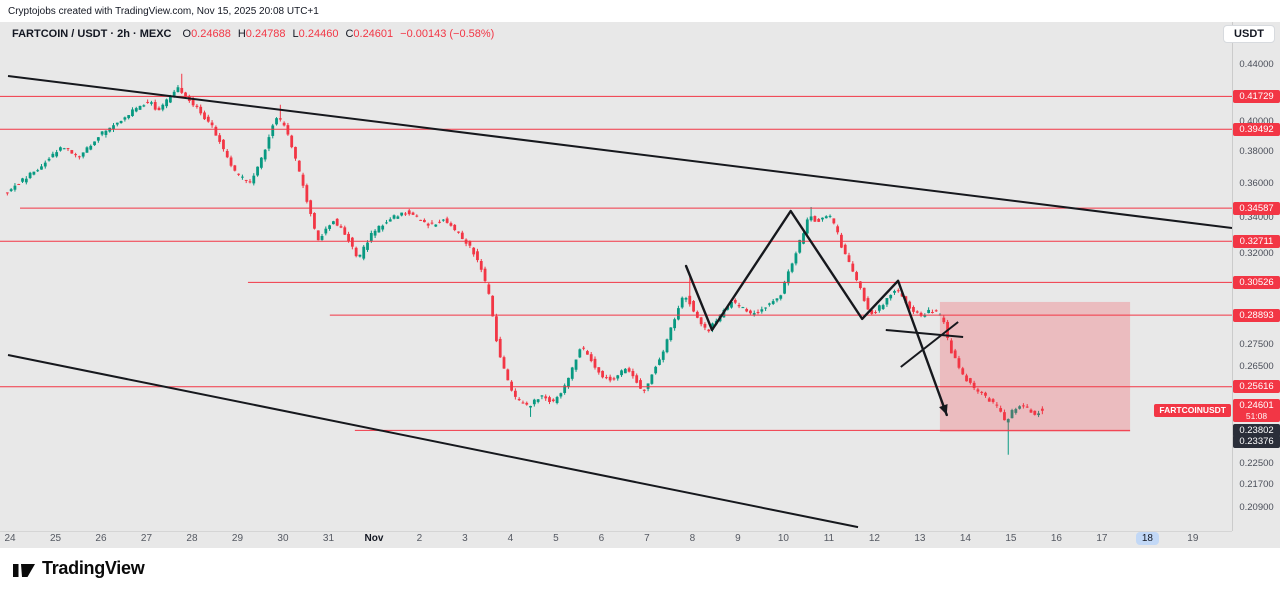 The width and height of the screenshot is (1280, 589). What do you see at coordinates (1256, 430) in the screenshot?
I see `price-level-label: 0.23802` at bounding box center [1256, 430].